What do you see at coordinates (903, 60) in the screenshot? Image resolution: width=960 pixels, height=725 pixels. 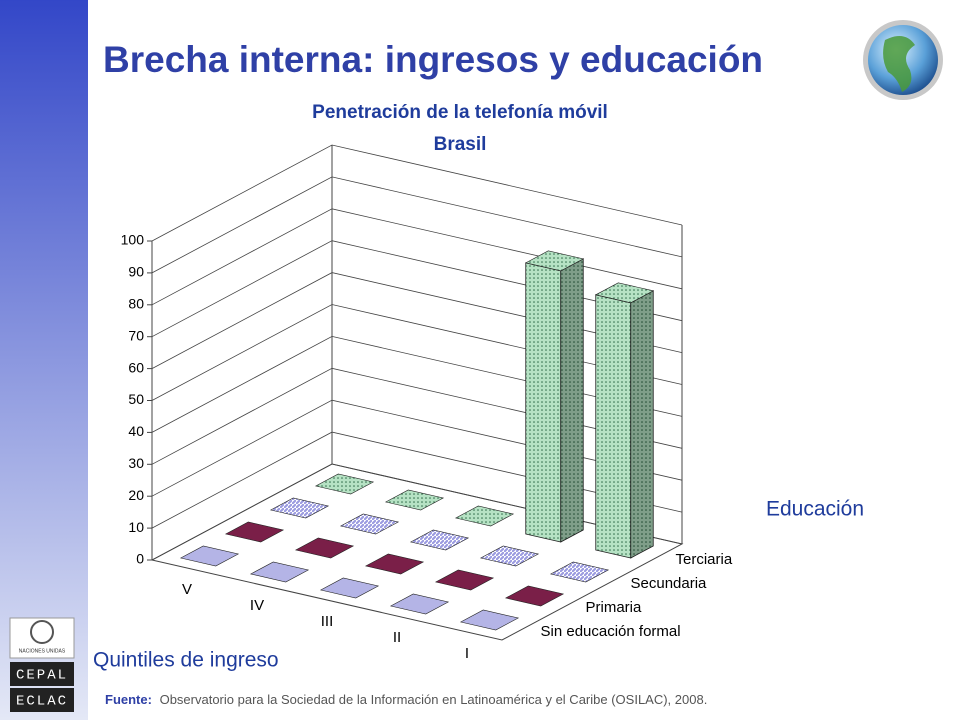 I see `globe-logo` at bounding box center [903, 60].